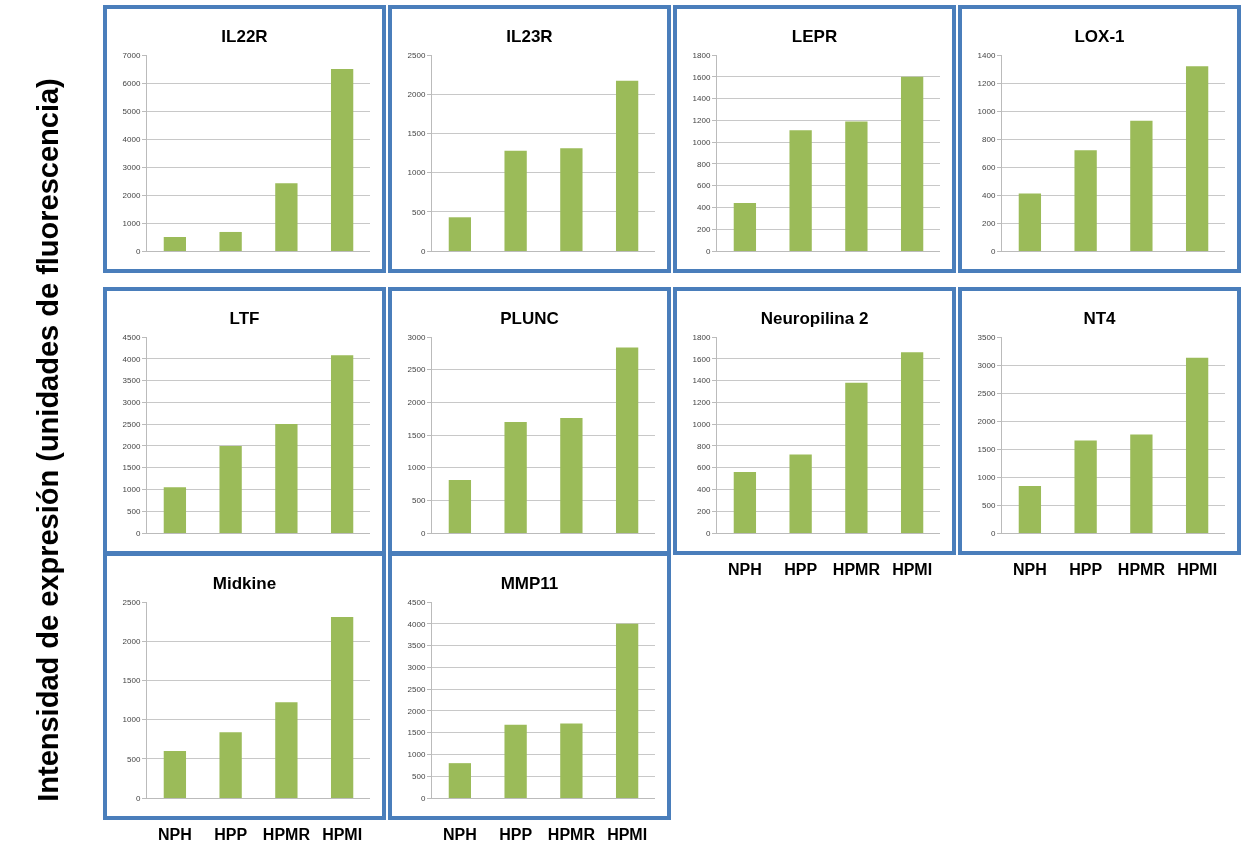  Describe the element at coordinates (1141, 570) in the screenshot. I see `x-tick-label: HPMR` at that location.